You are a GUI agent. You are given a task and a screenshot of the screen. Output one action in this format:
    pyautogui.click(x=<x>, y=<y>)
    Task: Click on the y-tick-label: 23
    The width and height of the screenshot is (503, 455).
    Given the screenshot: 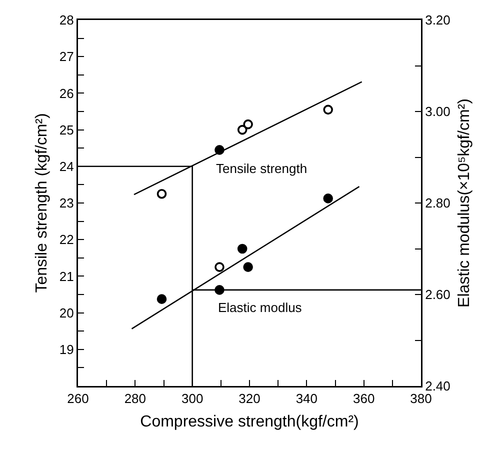 What is the action you would take?
    pyautogui.click(x=66, y=203)
    